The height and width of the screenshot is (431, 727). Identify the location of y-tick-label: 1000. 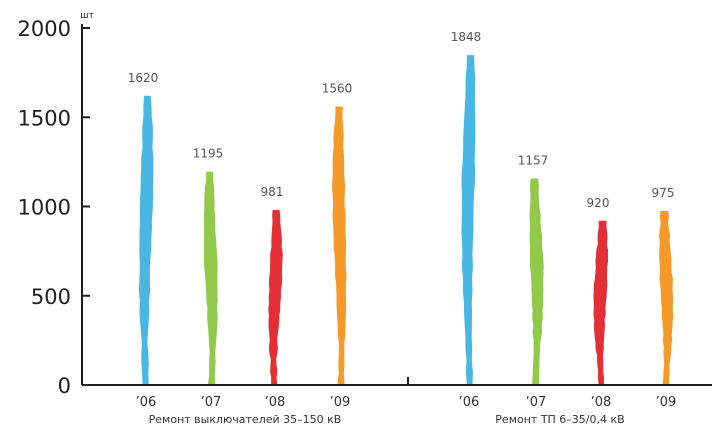
(44, 208).